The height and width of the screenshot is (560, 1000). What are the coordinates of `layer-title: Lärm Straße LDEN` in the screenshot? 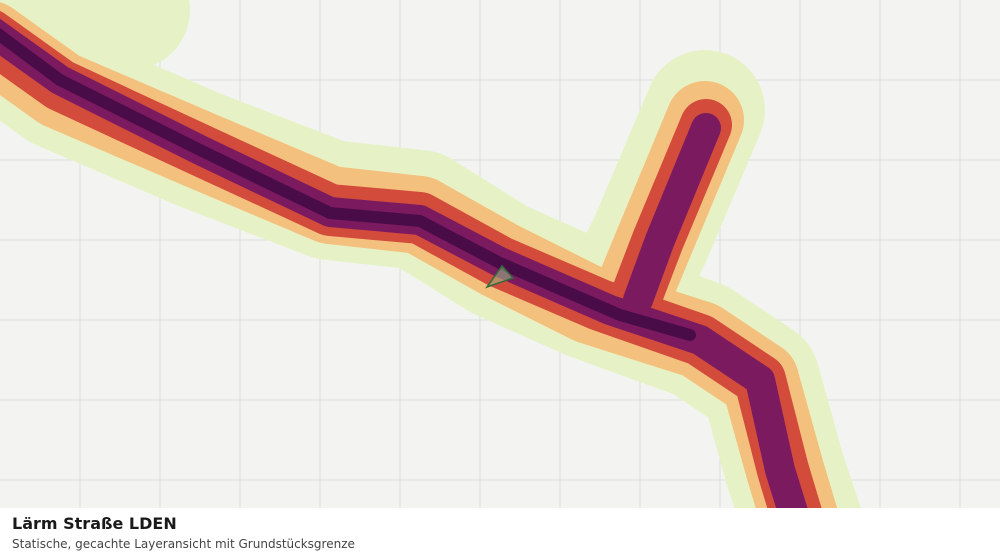 It's located at (94, 523).